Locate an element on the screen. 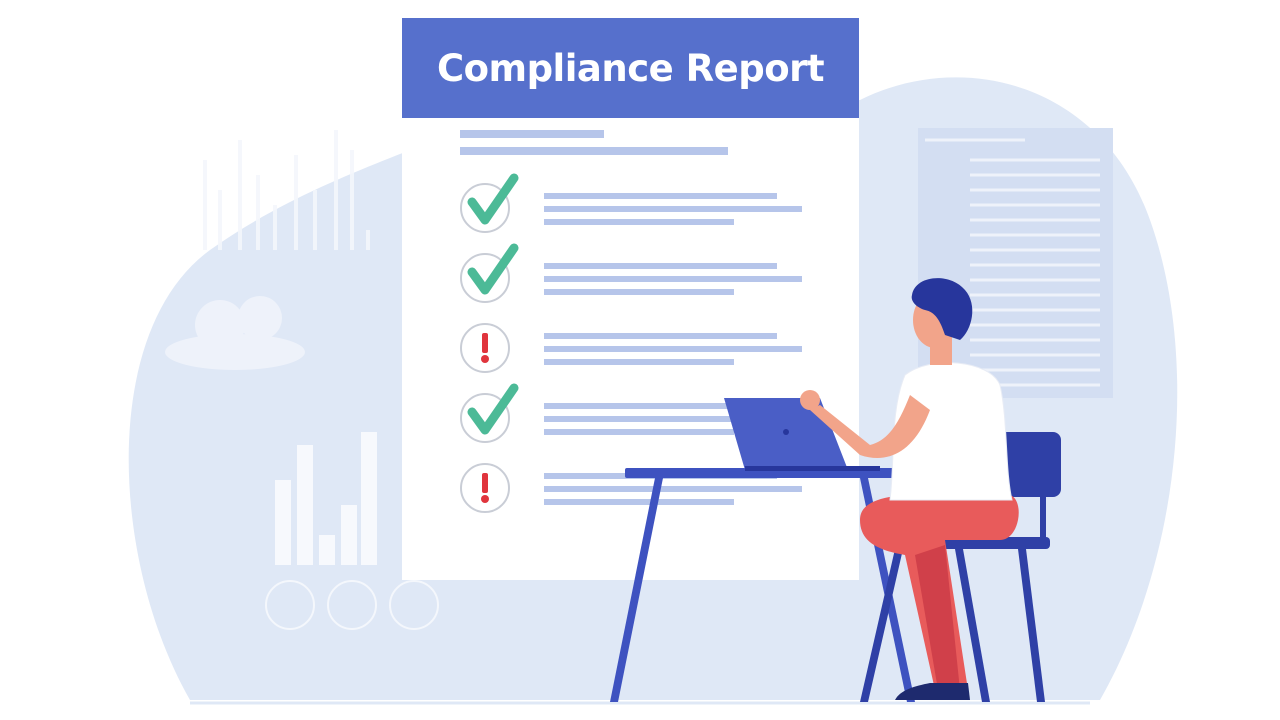 This screenshot has height=720, width=1280. faded-chart-top is located at coordinates (286, 190).